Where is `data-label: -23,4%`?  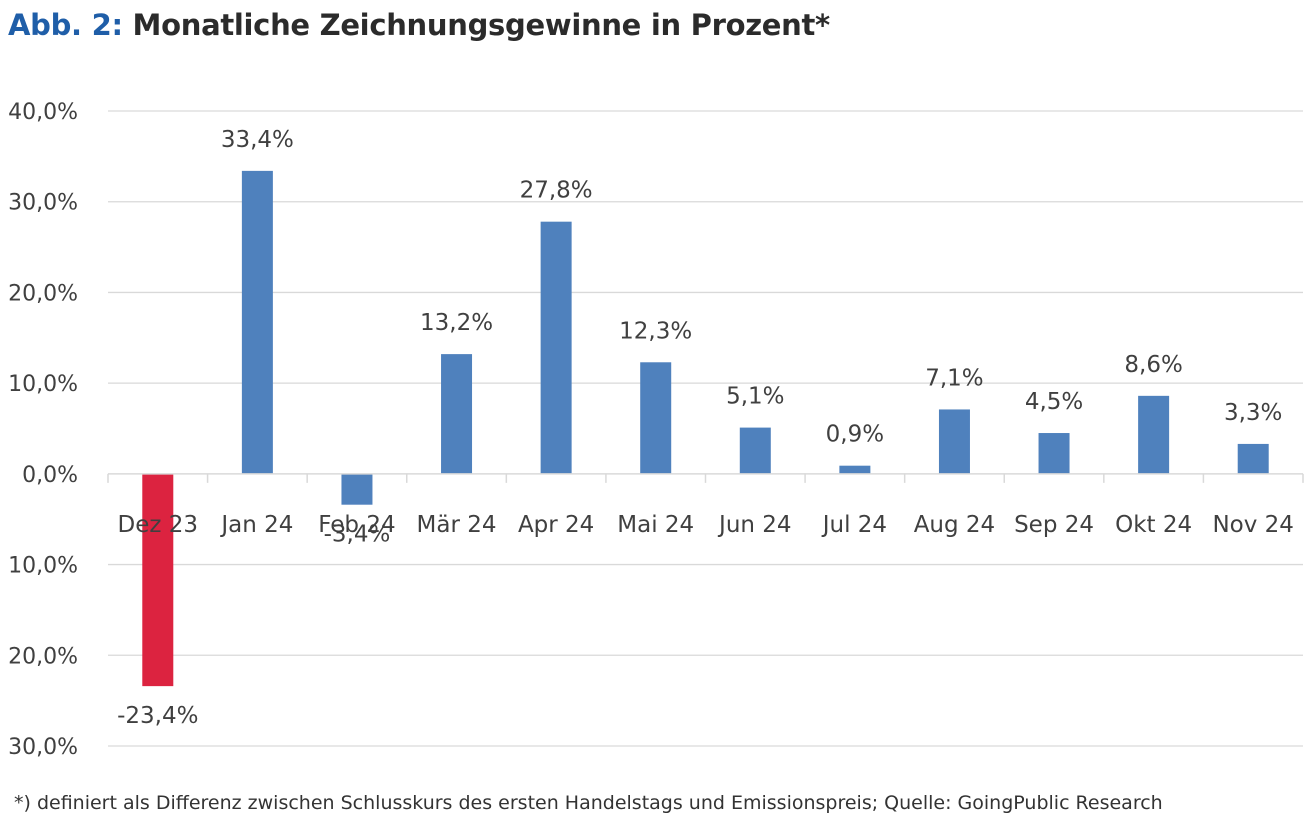
data-label: -23,4% is located at coordinates (157, 716).